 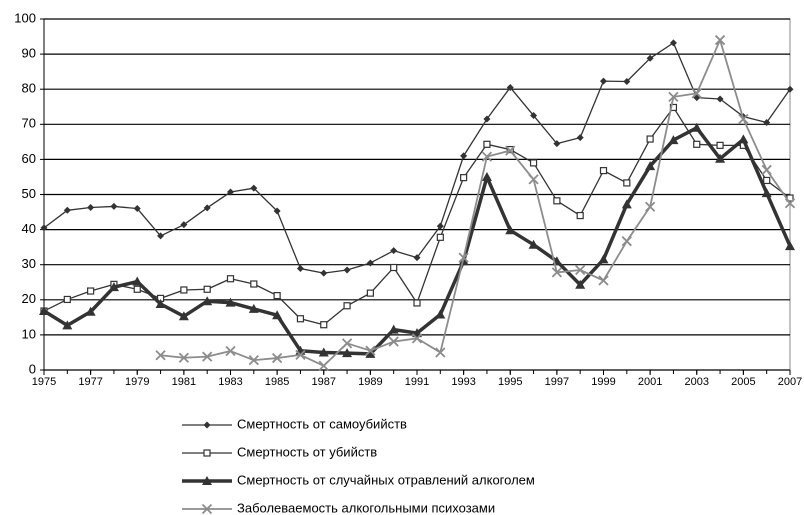 I want to click on x-tick-label: 1987, so click(x=324, y=382).